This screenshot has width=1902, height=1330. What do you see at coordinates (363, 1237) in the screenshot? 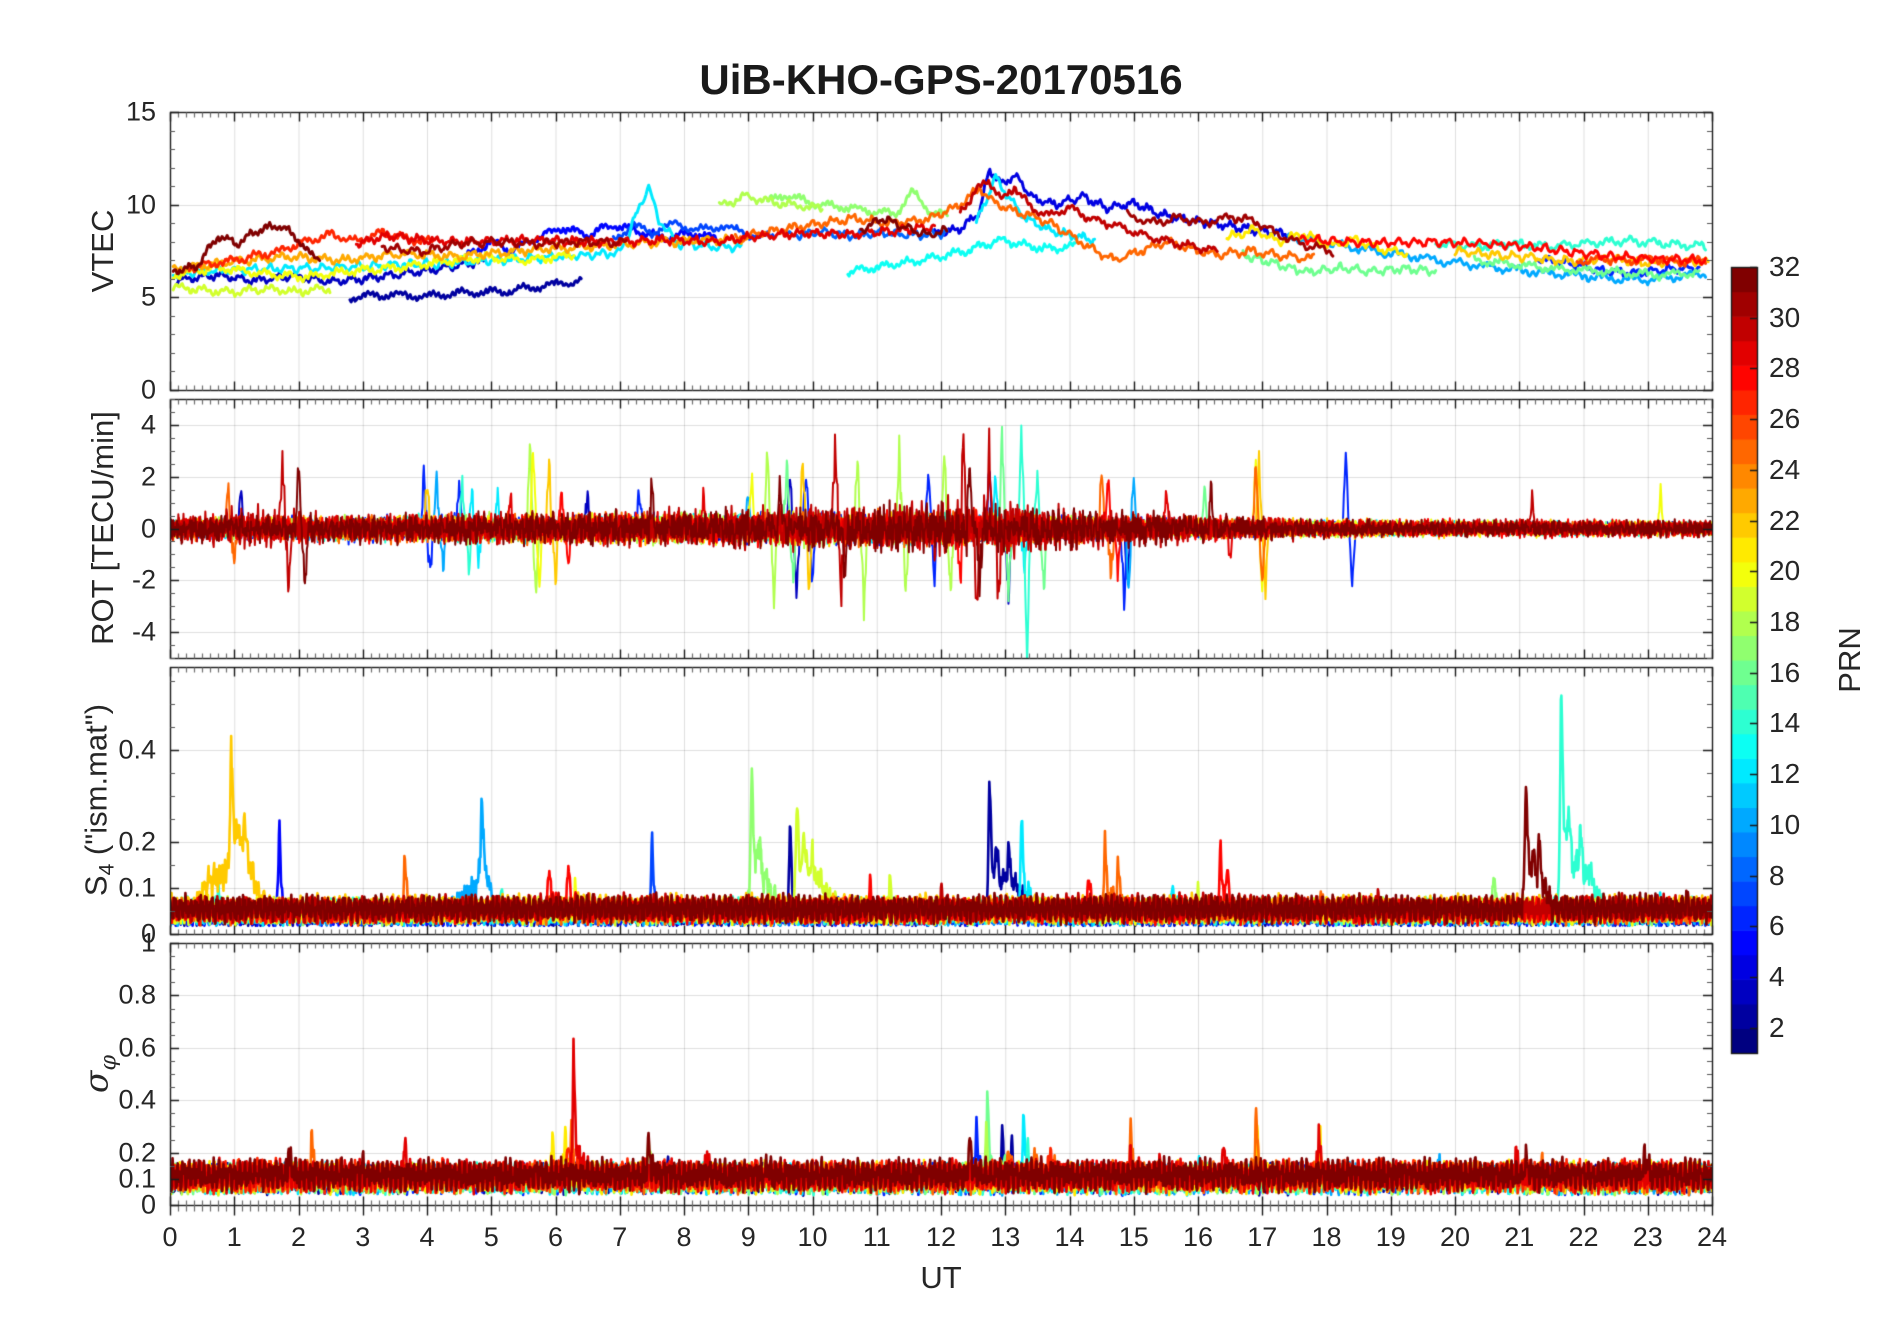
I see `x-tick-label: 3` at bounding box center [363, 1237].